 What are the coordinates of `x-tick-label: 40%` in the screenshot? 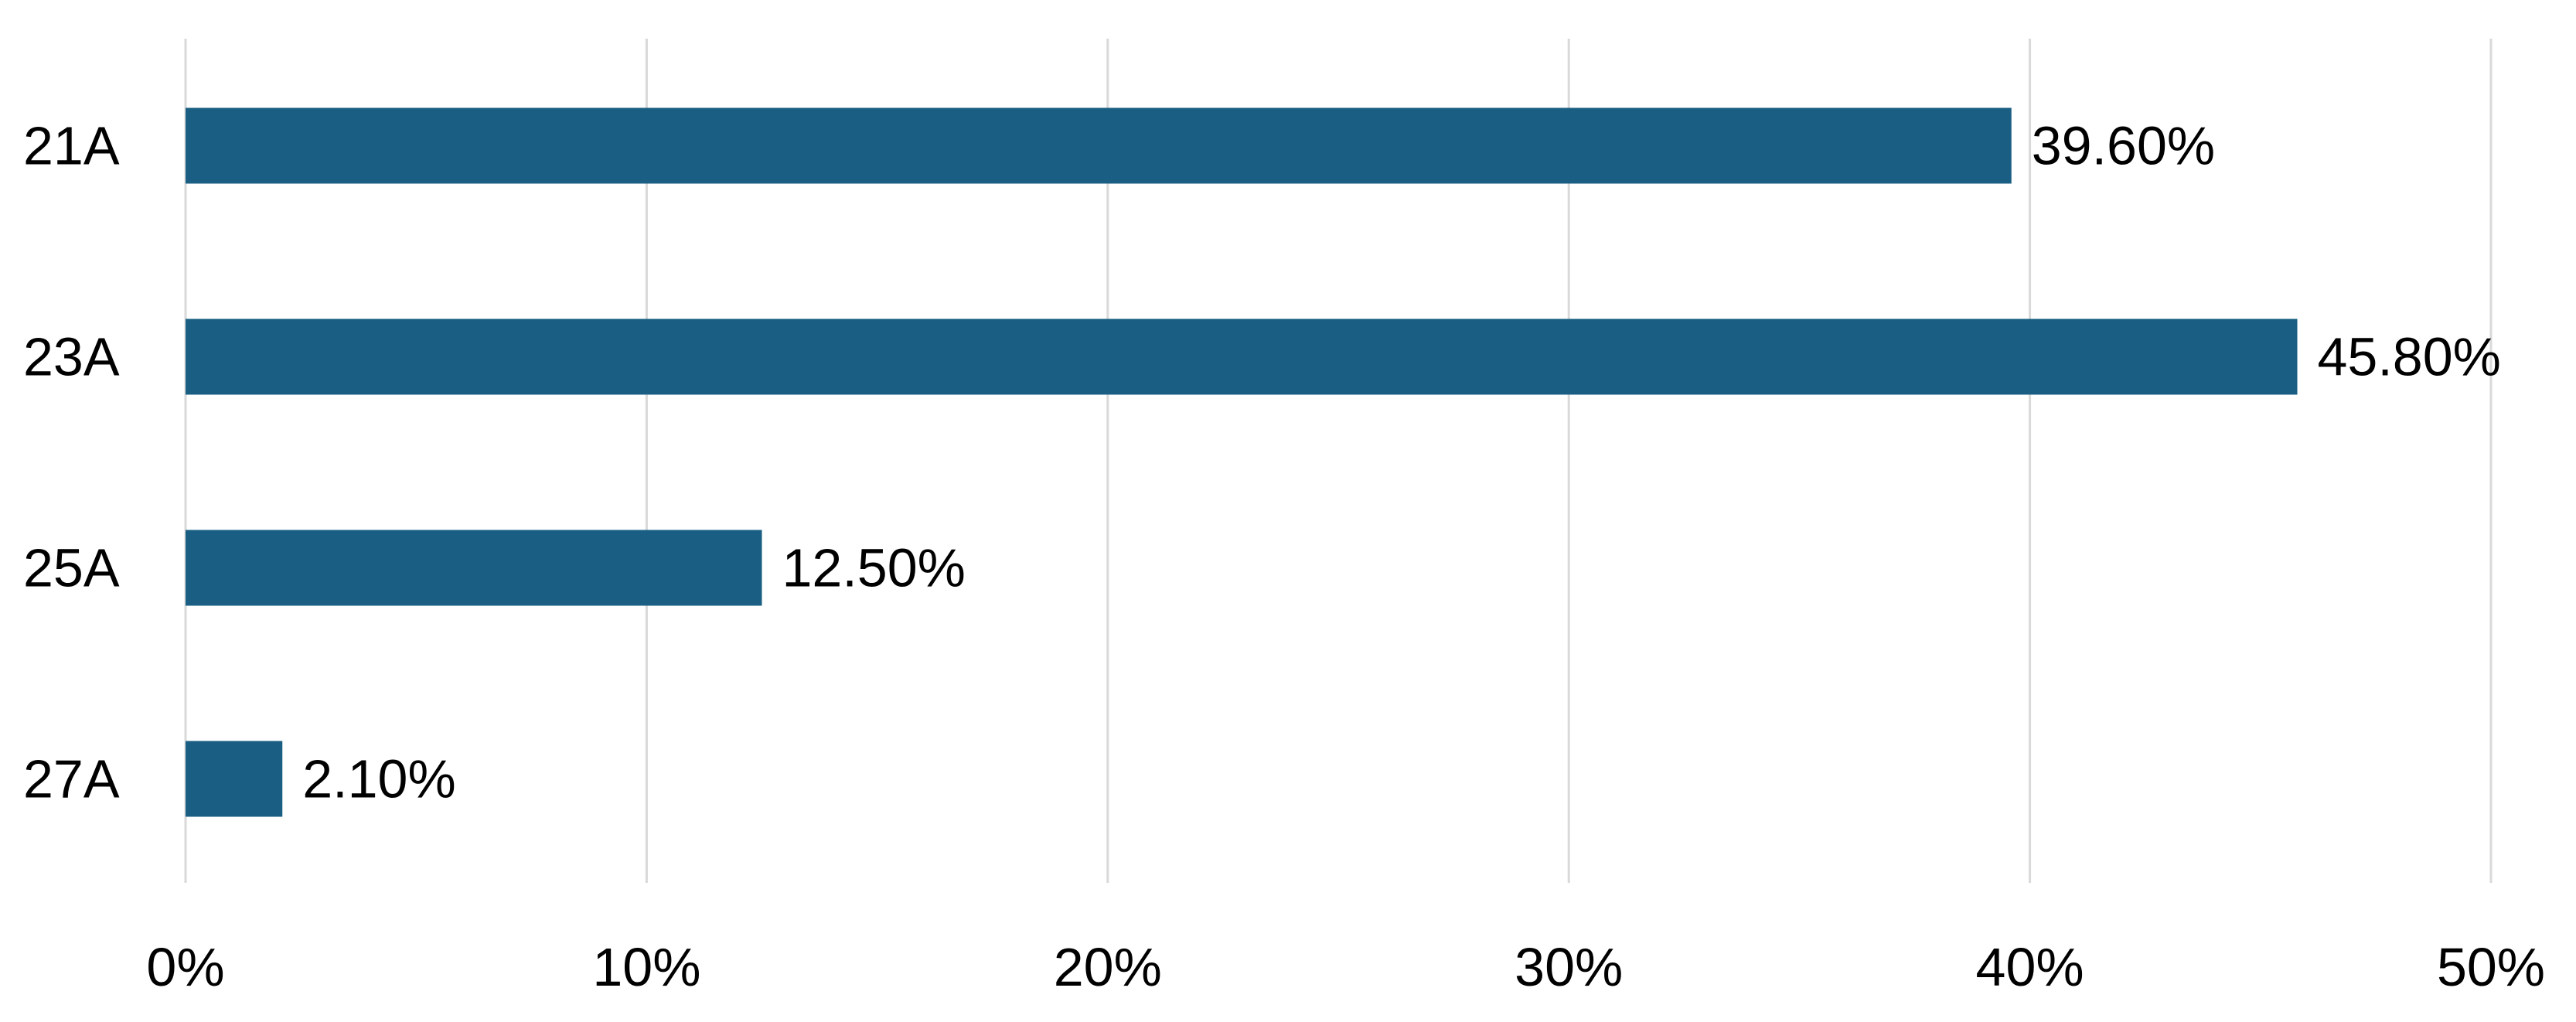 It's located at (2030, 967).